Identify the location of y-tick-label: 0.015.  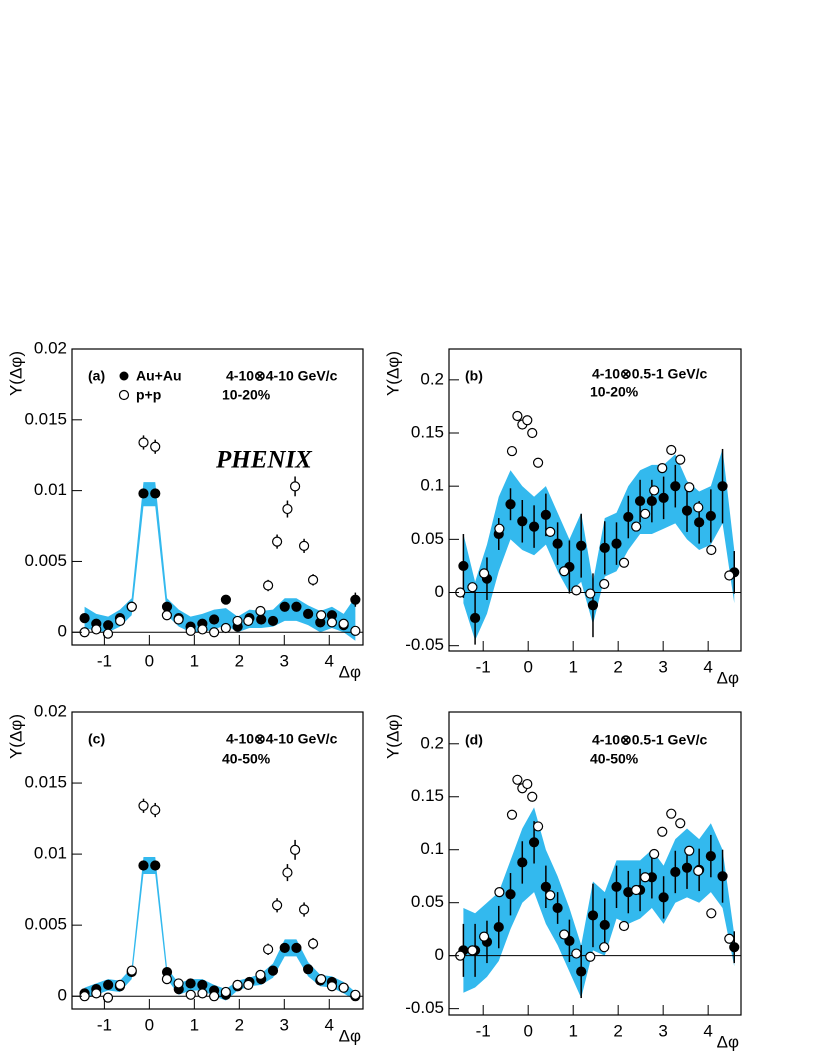
(45, 418).